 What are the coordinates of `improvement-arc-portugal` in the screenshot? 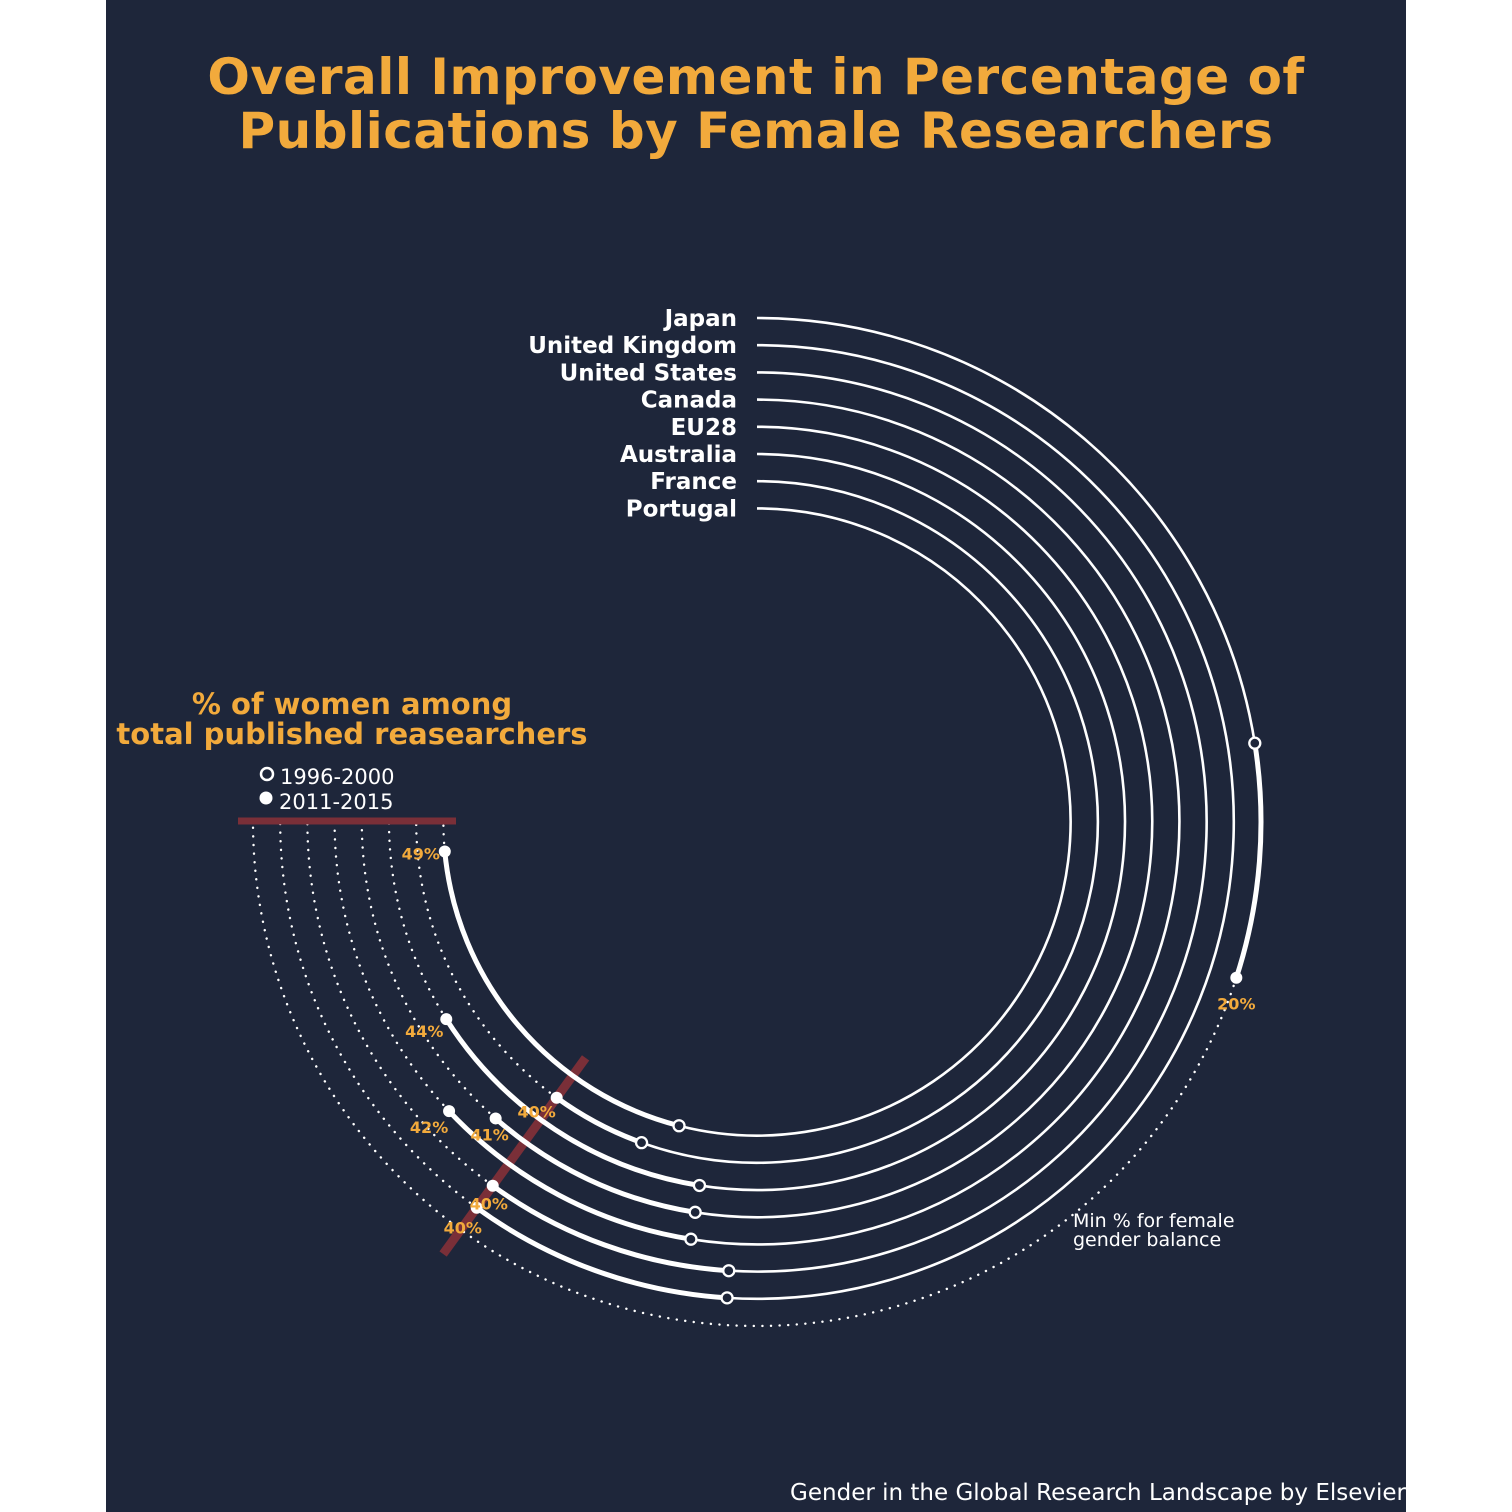 It's located at (562, 989).